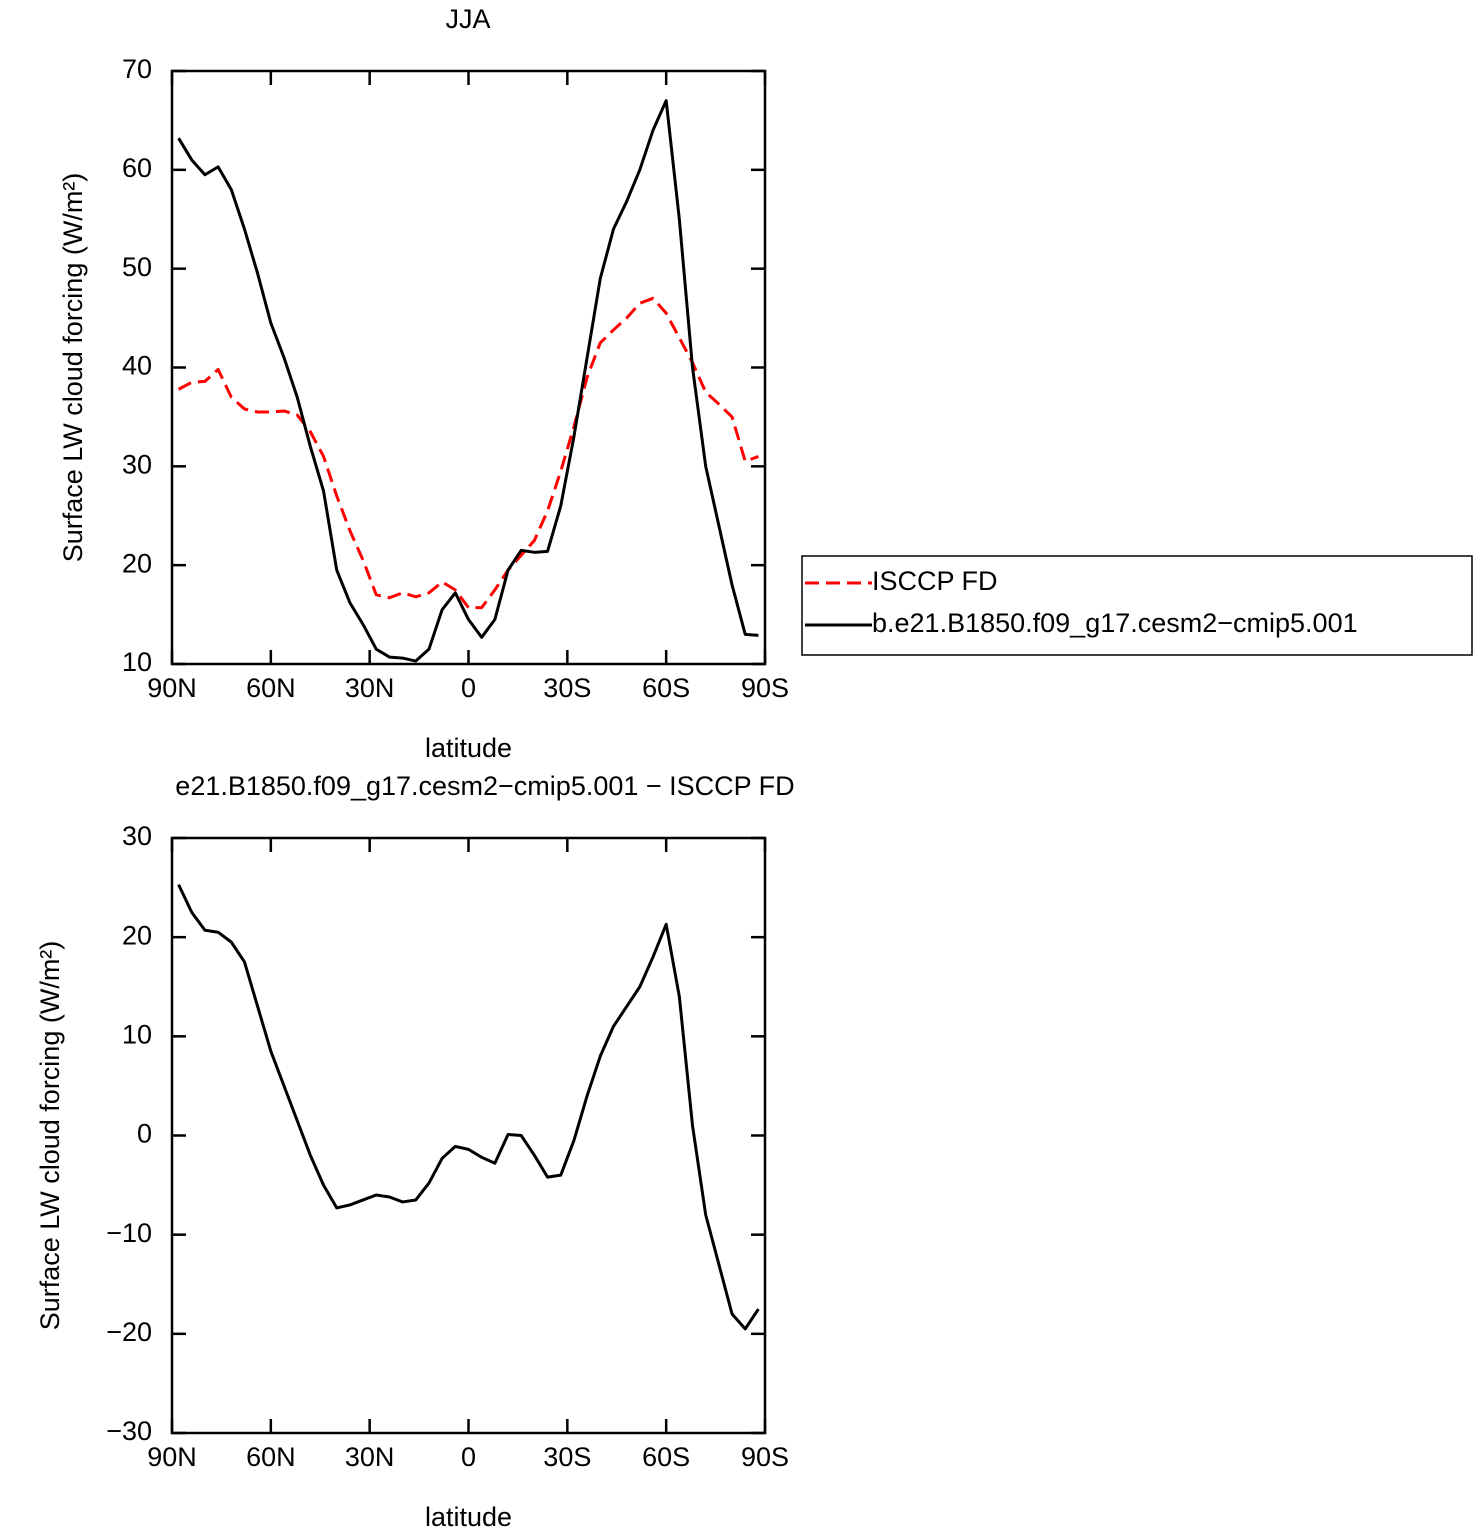 The width and height of the screenshot is (1479, 1534). What do you see at coordinates (129, 1233) in the screenshot?
I see `y-tick-label: −10` at bounding box center [129, 1233].